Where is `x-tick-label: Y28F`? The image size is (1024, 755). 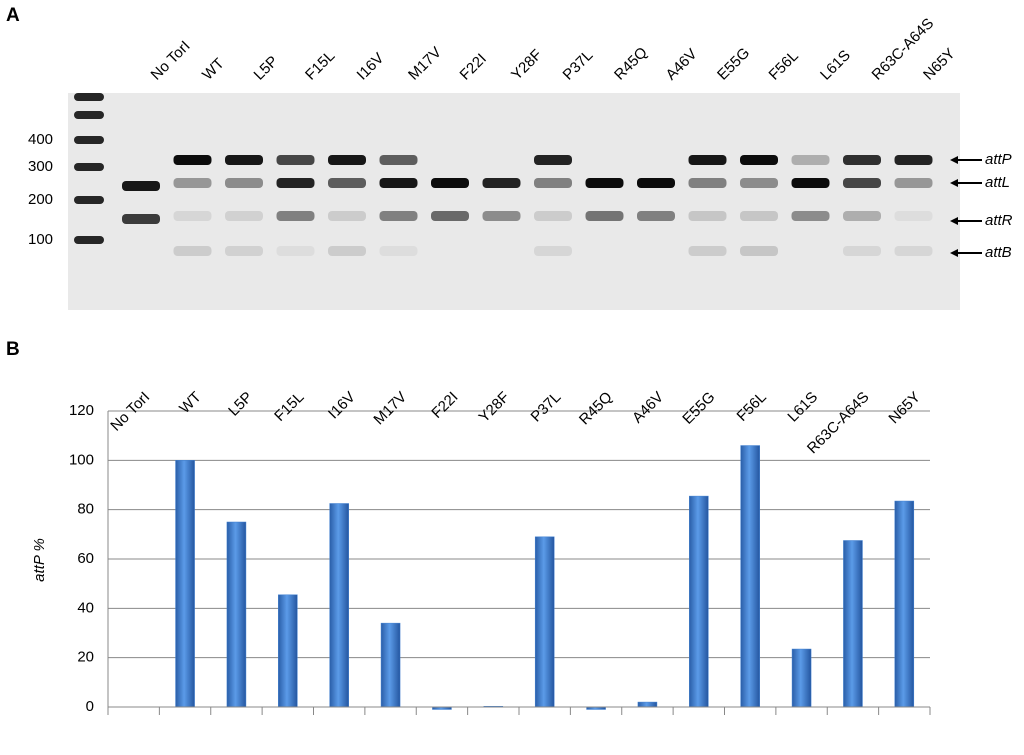
x-tick-label: Y28F is located at coordinates (494, 407).